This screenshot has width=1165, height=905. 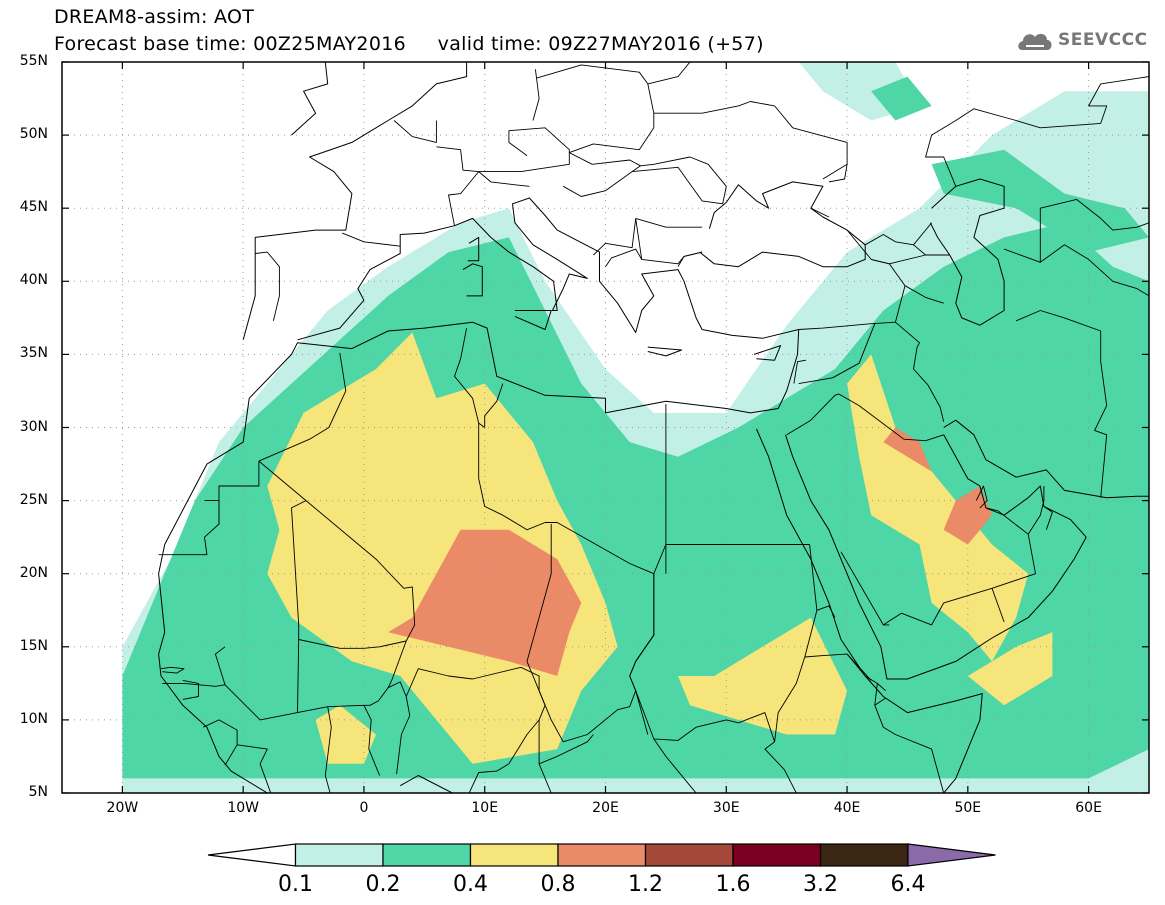 I want to click on lat-tick-label: 30N, so click(x=33, y=426).